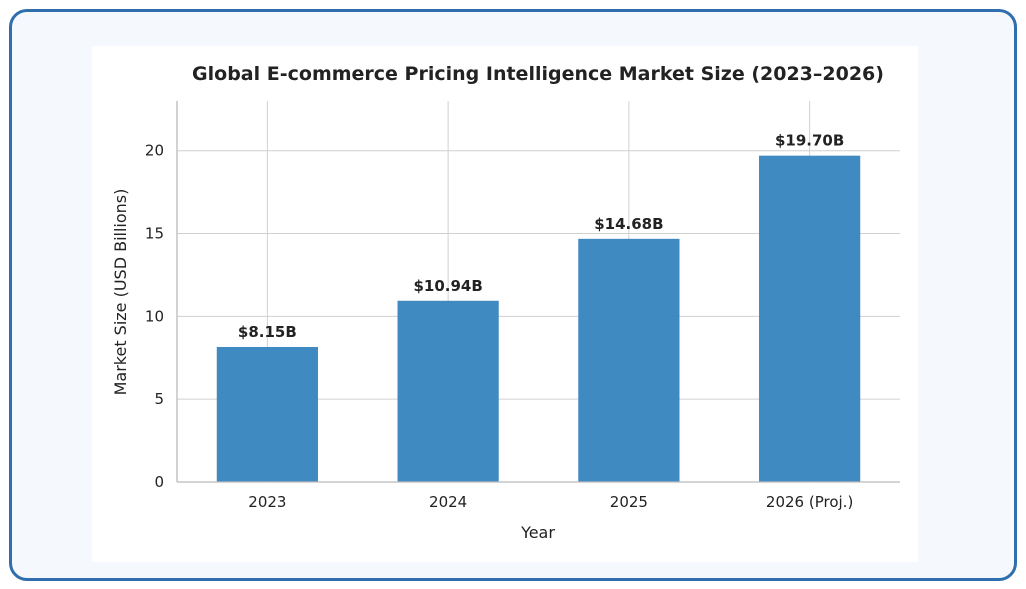  I want to click on y-tick-label: 10, so click(154, 316).